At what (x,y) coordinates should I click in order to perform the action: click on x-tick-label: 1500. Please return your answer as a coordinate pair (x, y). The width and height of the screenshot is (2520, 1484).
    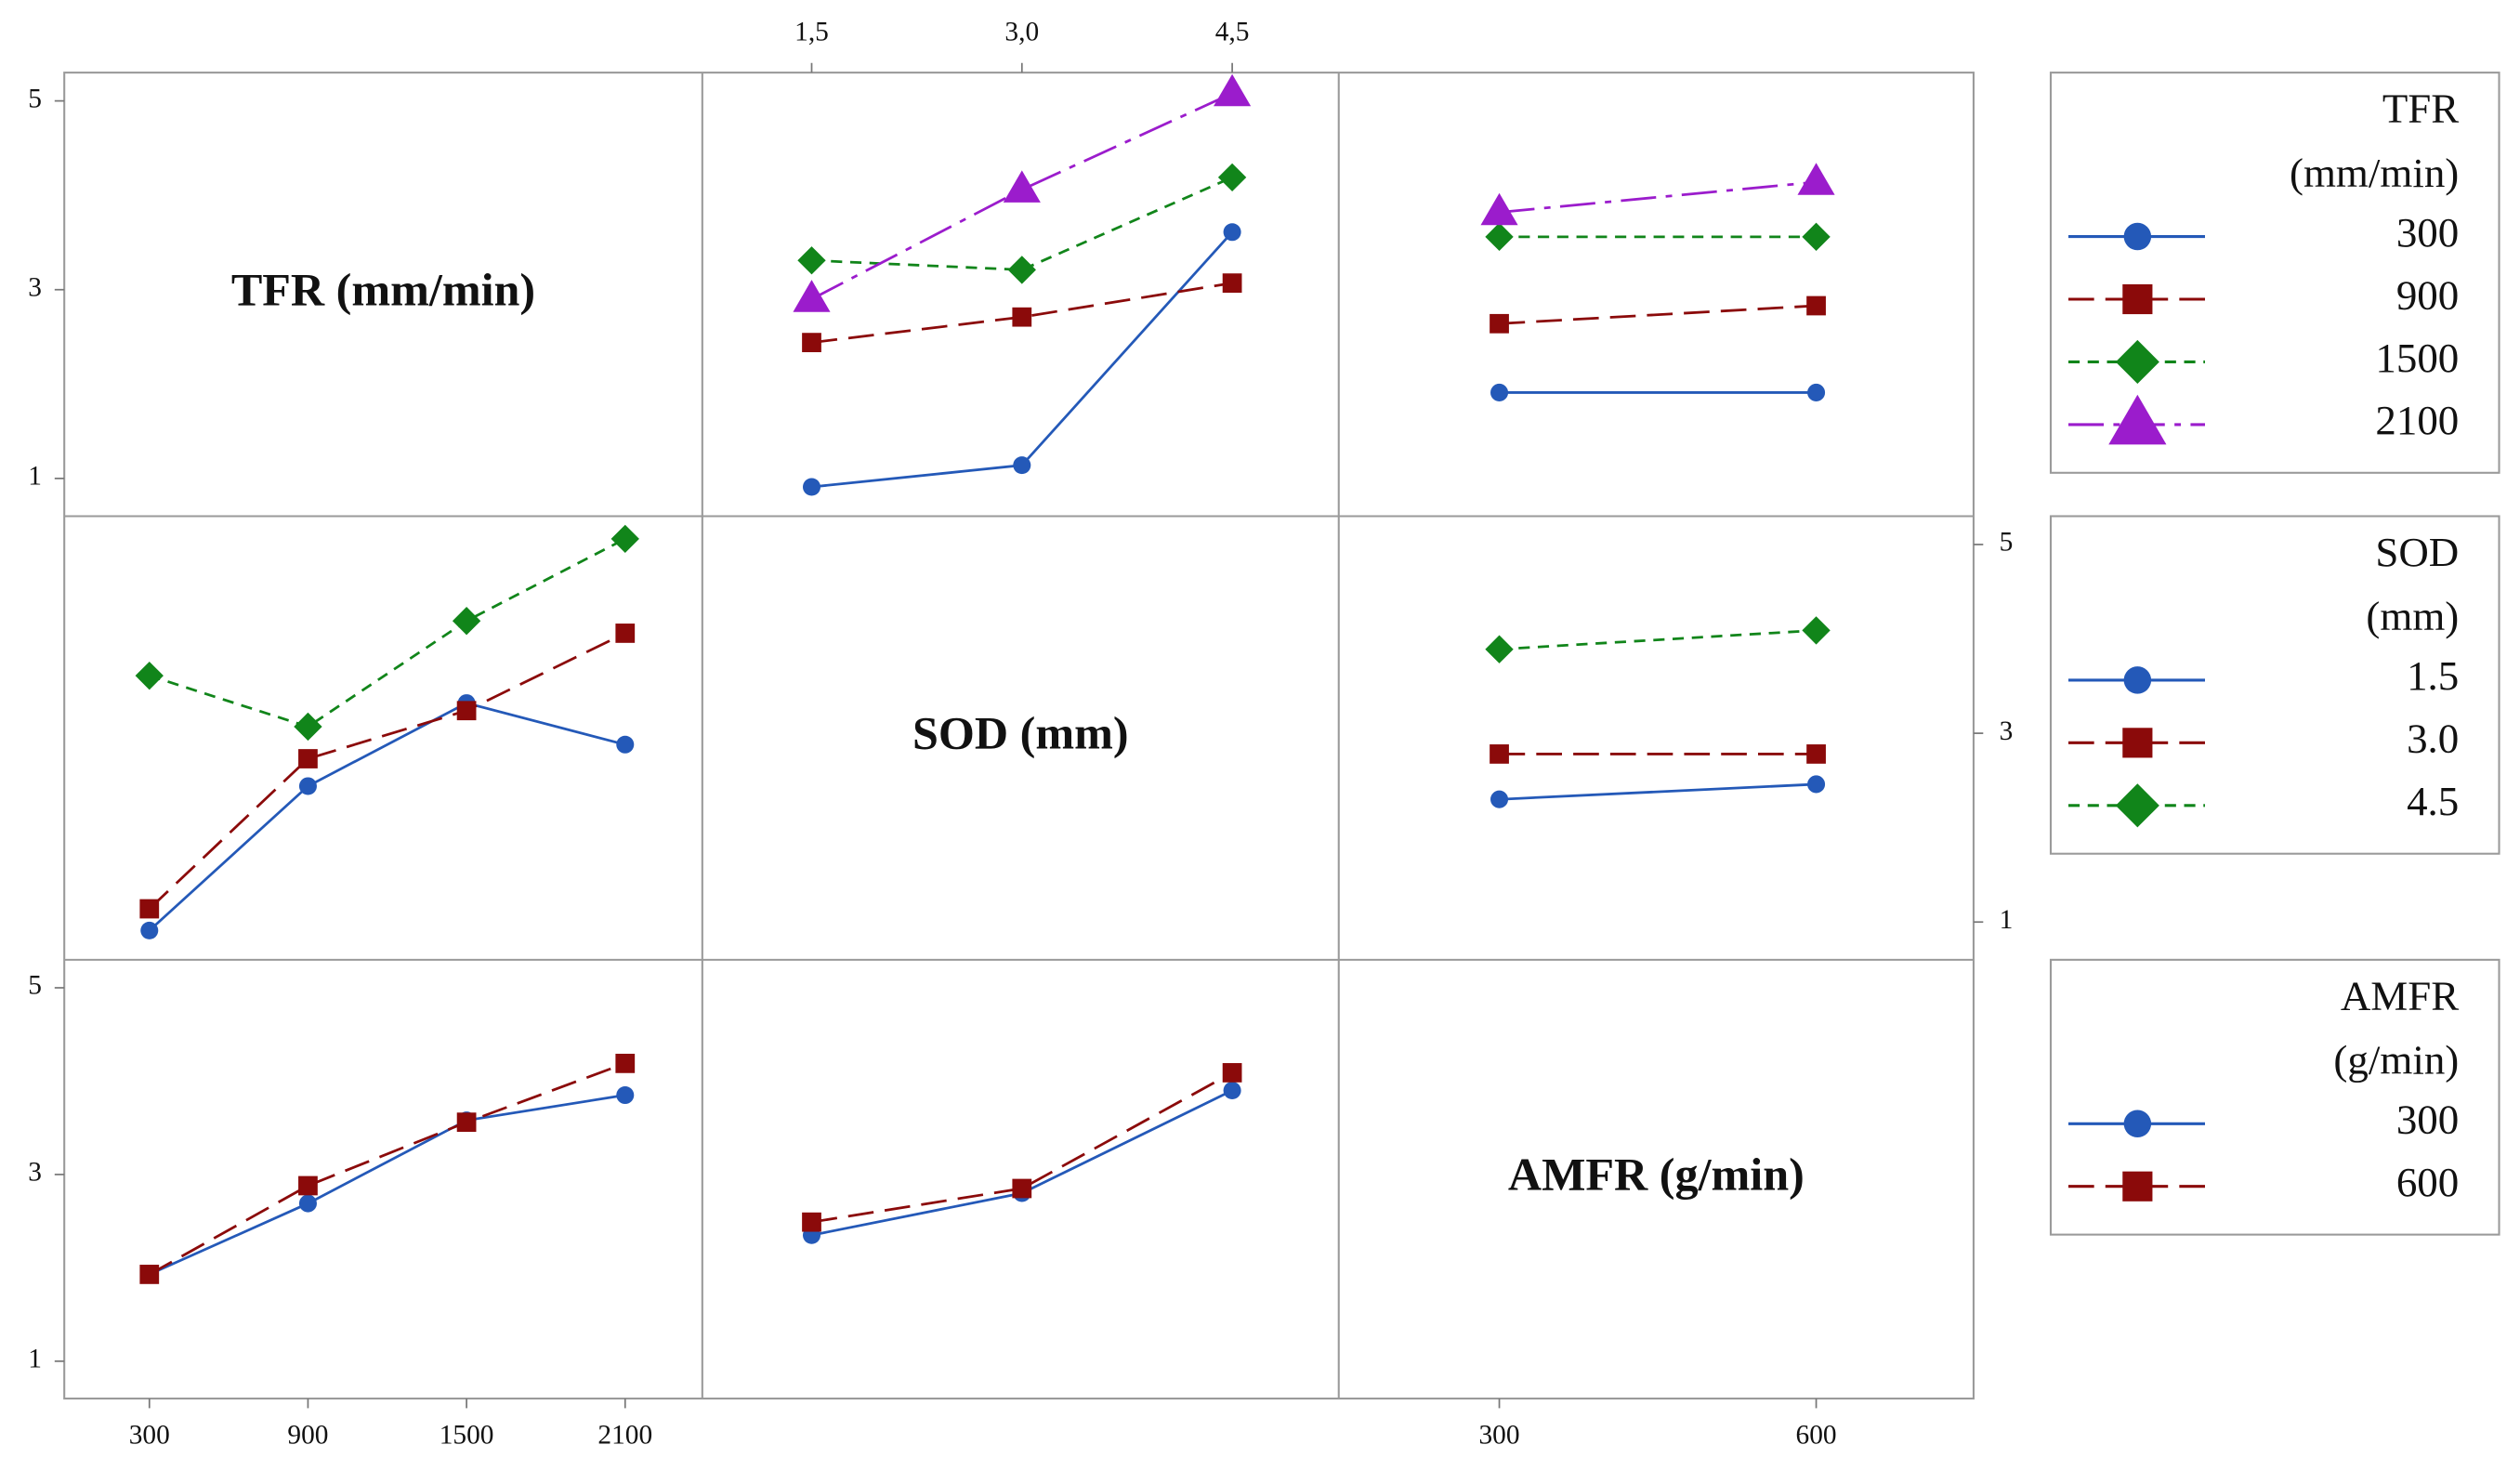
    Looking at the image, I should click on (467, 1435).